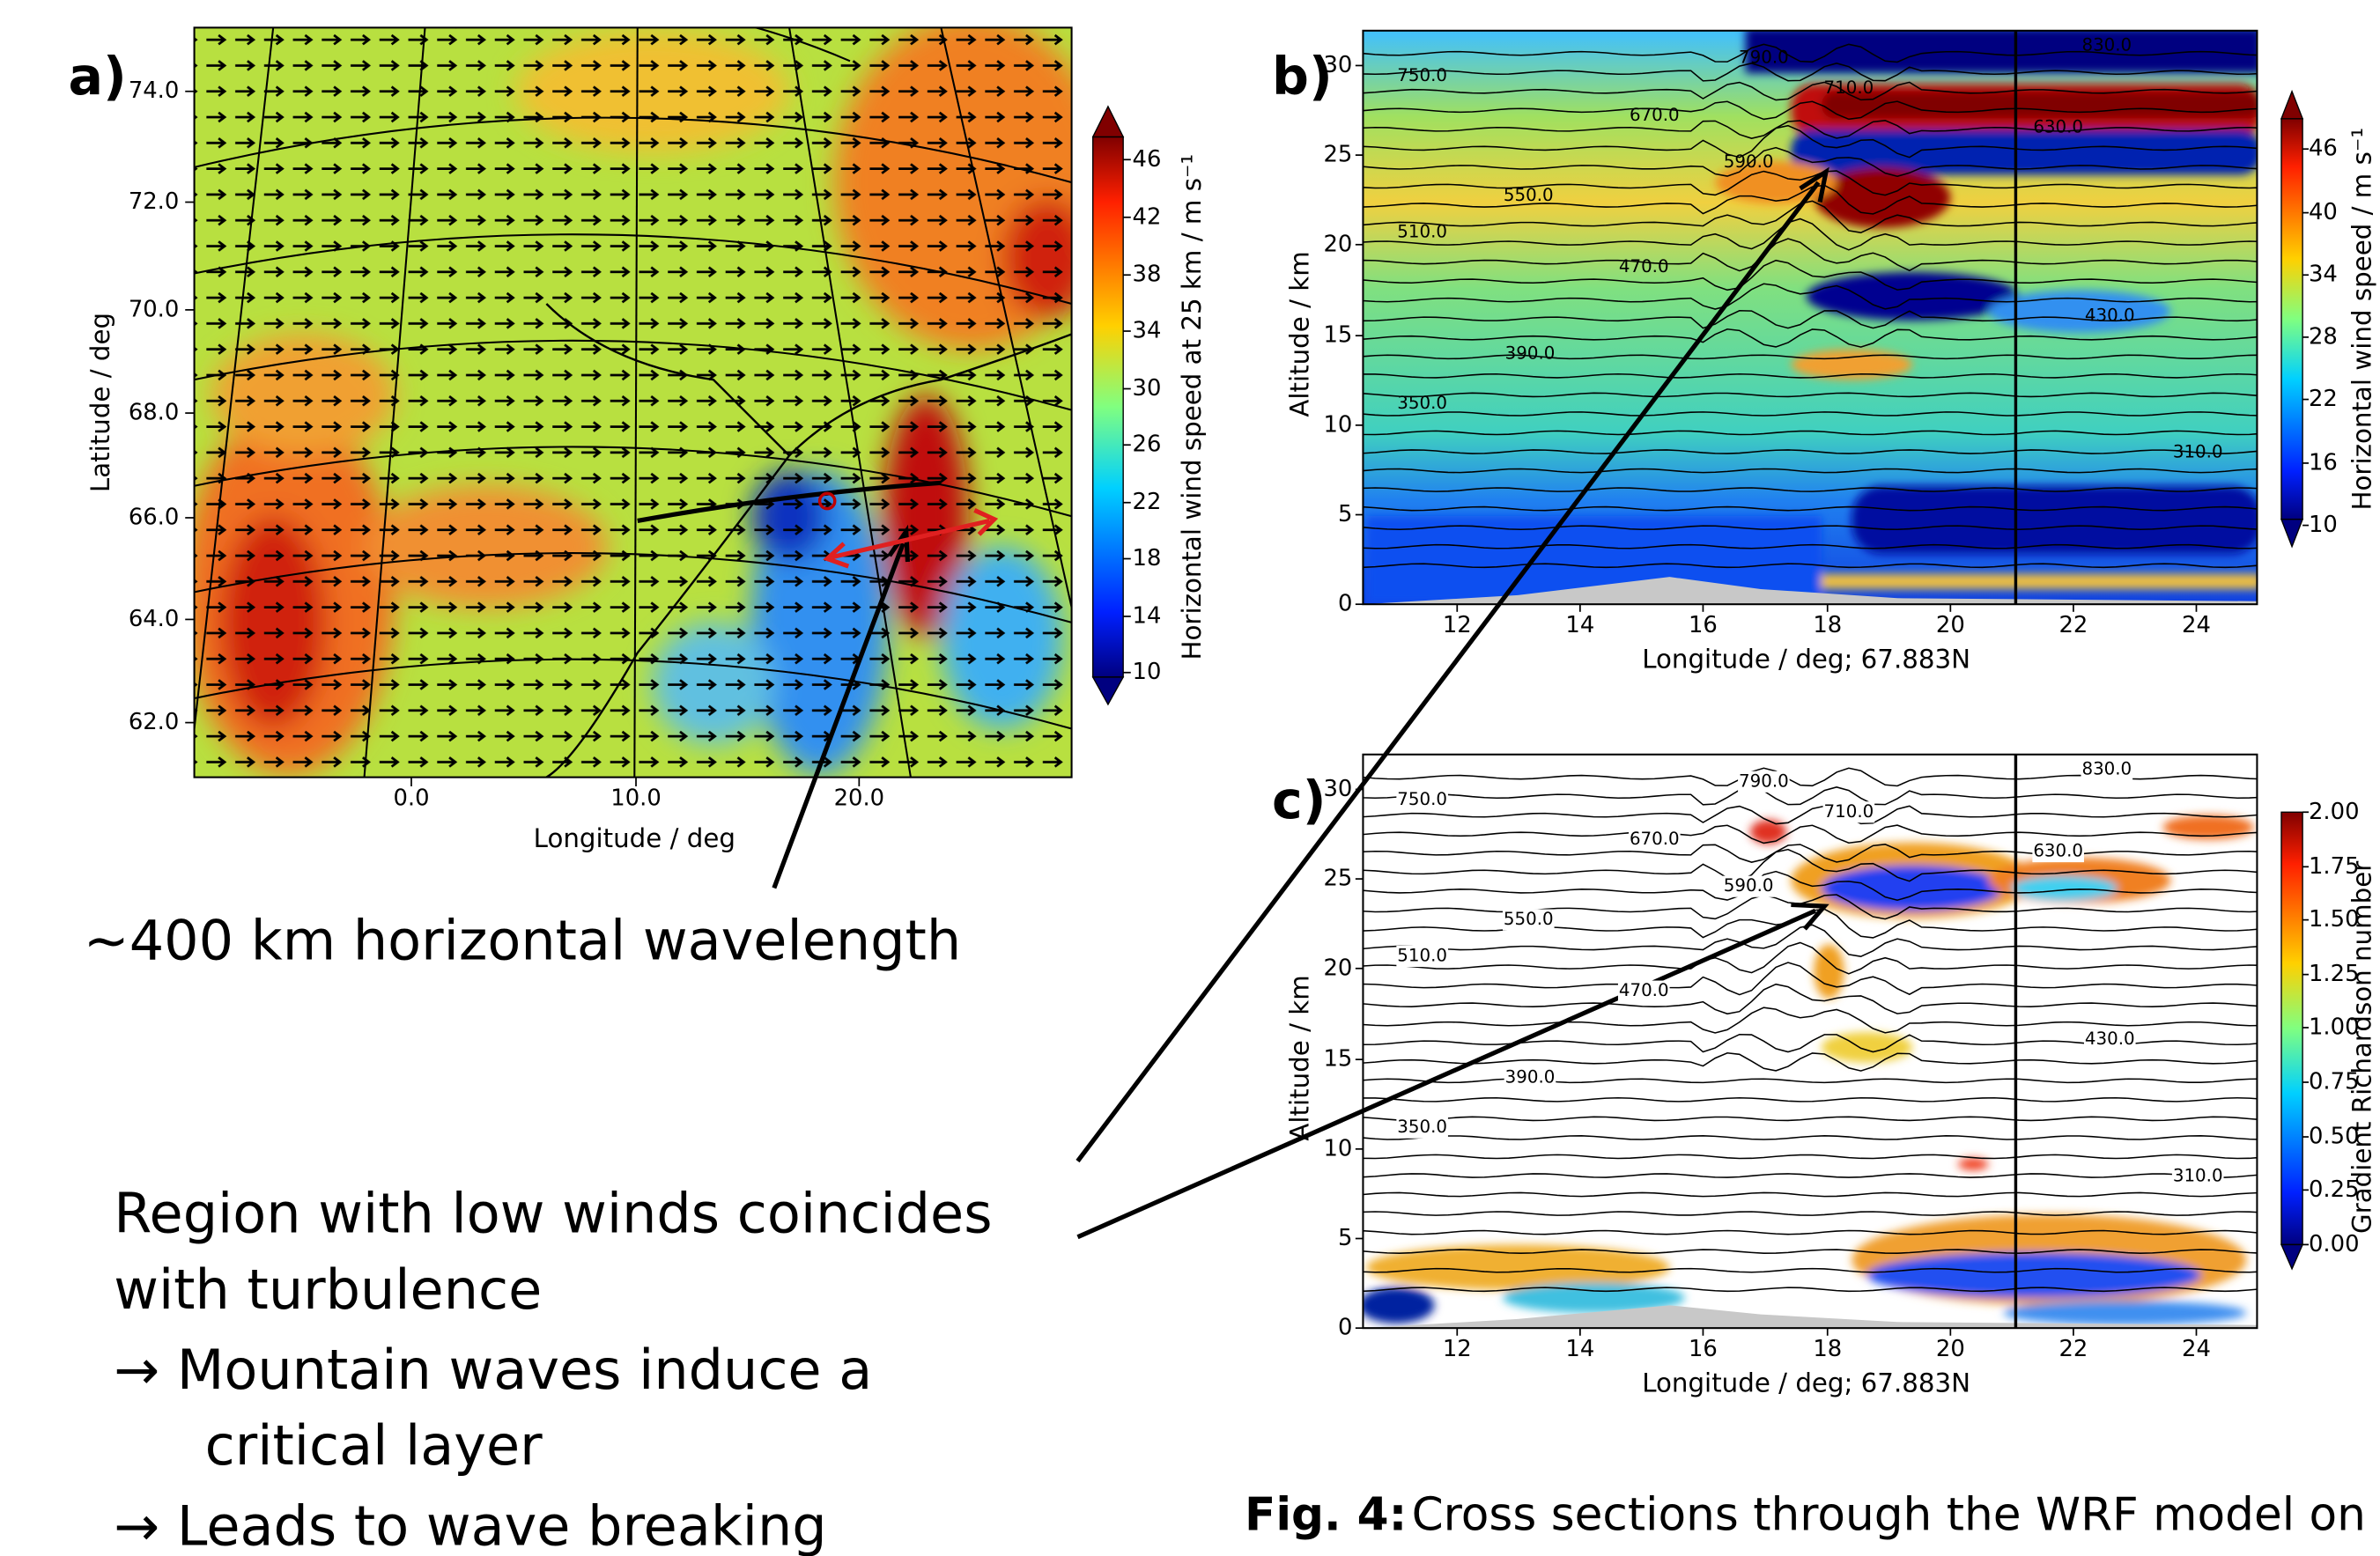  What do you see at coordinates (1147, 388) in the screenshot?
I see `colorbar-tick-label: 30` at bounding box center [1147, 388].